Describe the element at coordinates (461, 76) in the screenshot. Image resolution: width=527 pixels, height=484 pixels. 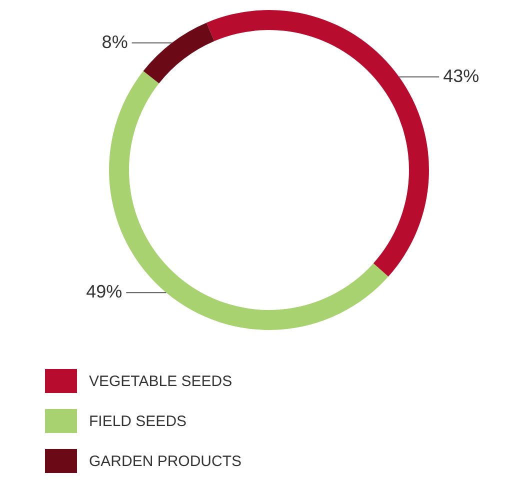
I see `data-label: 43%` at that location.